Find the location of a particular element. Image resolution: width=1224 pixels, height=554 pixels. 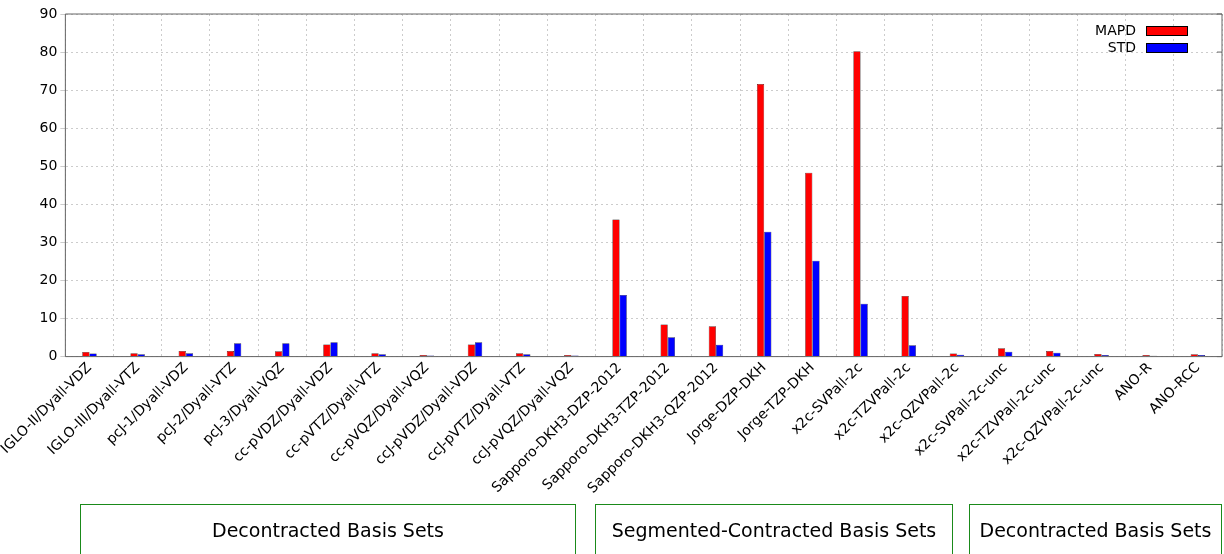

y-tick-label: 80 is located at coordinates (48, 50).